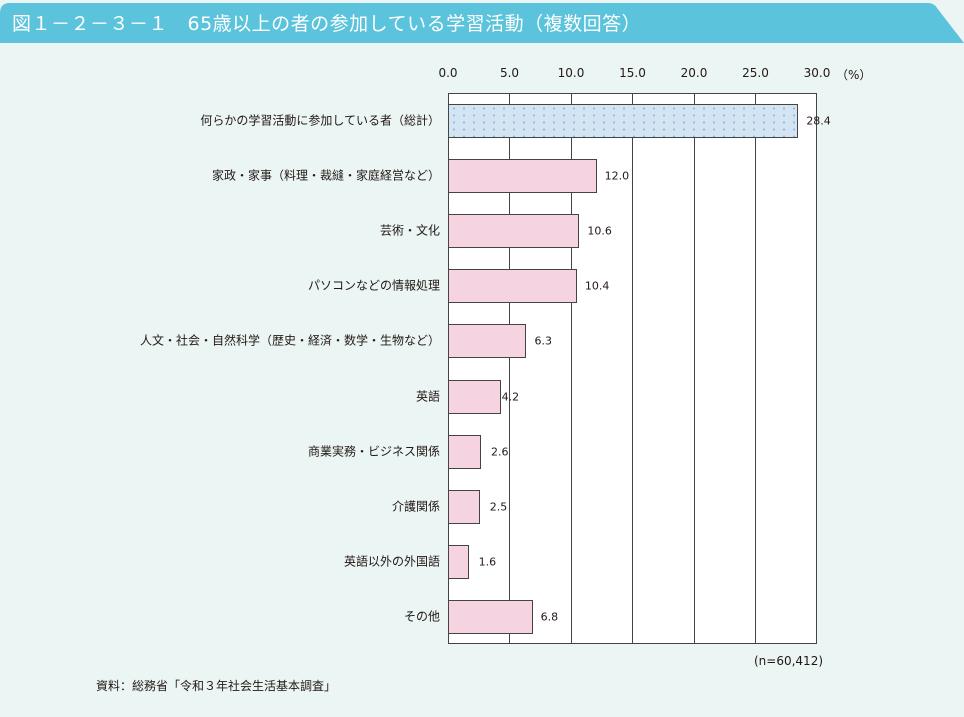 This screenshot has height=717, width=964. Describe the element at coordinates (694, 73) in the screenshot. I see `axis-tick-label: 20.0` at that location.